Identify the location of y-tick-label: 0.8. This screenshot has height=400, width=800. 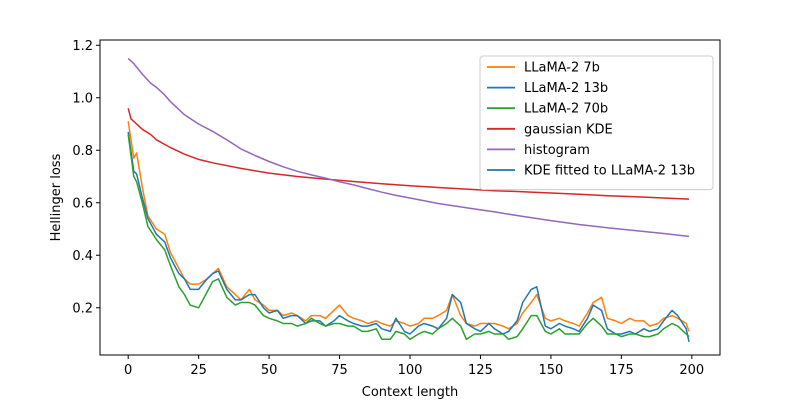
(82, 151).